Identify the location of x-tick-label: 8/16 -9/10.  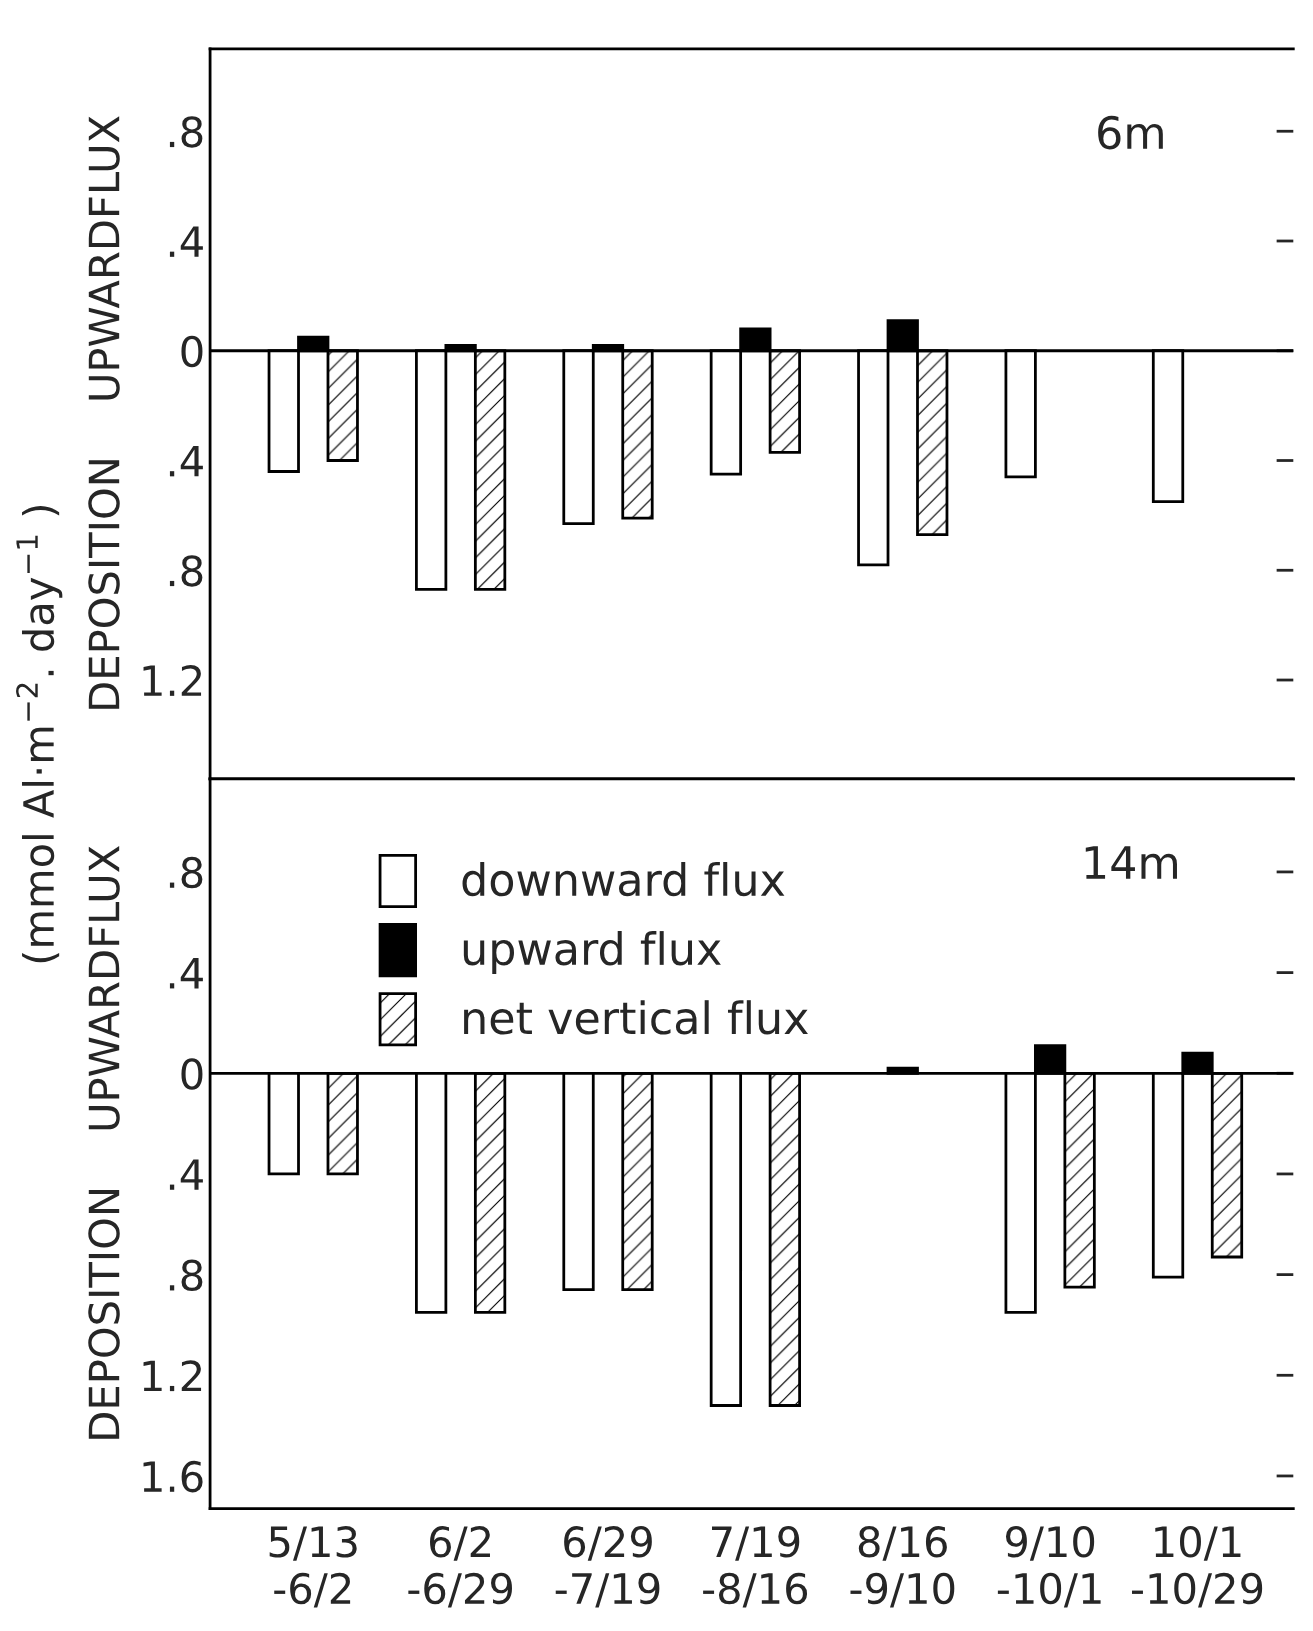
(902, 1567).